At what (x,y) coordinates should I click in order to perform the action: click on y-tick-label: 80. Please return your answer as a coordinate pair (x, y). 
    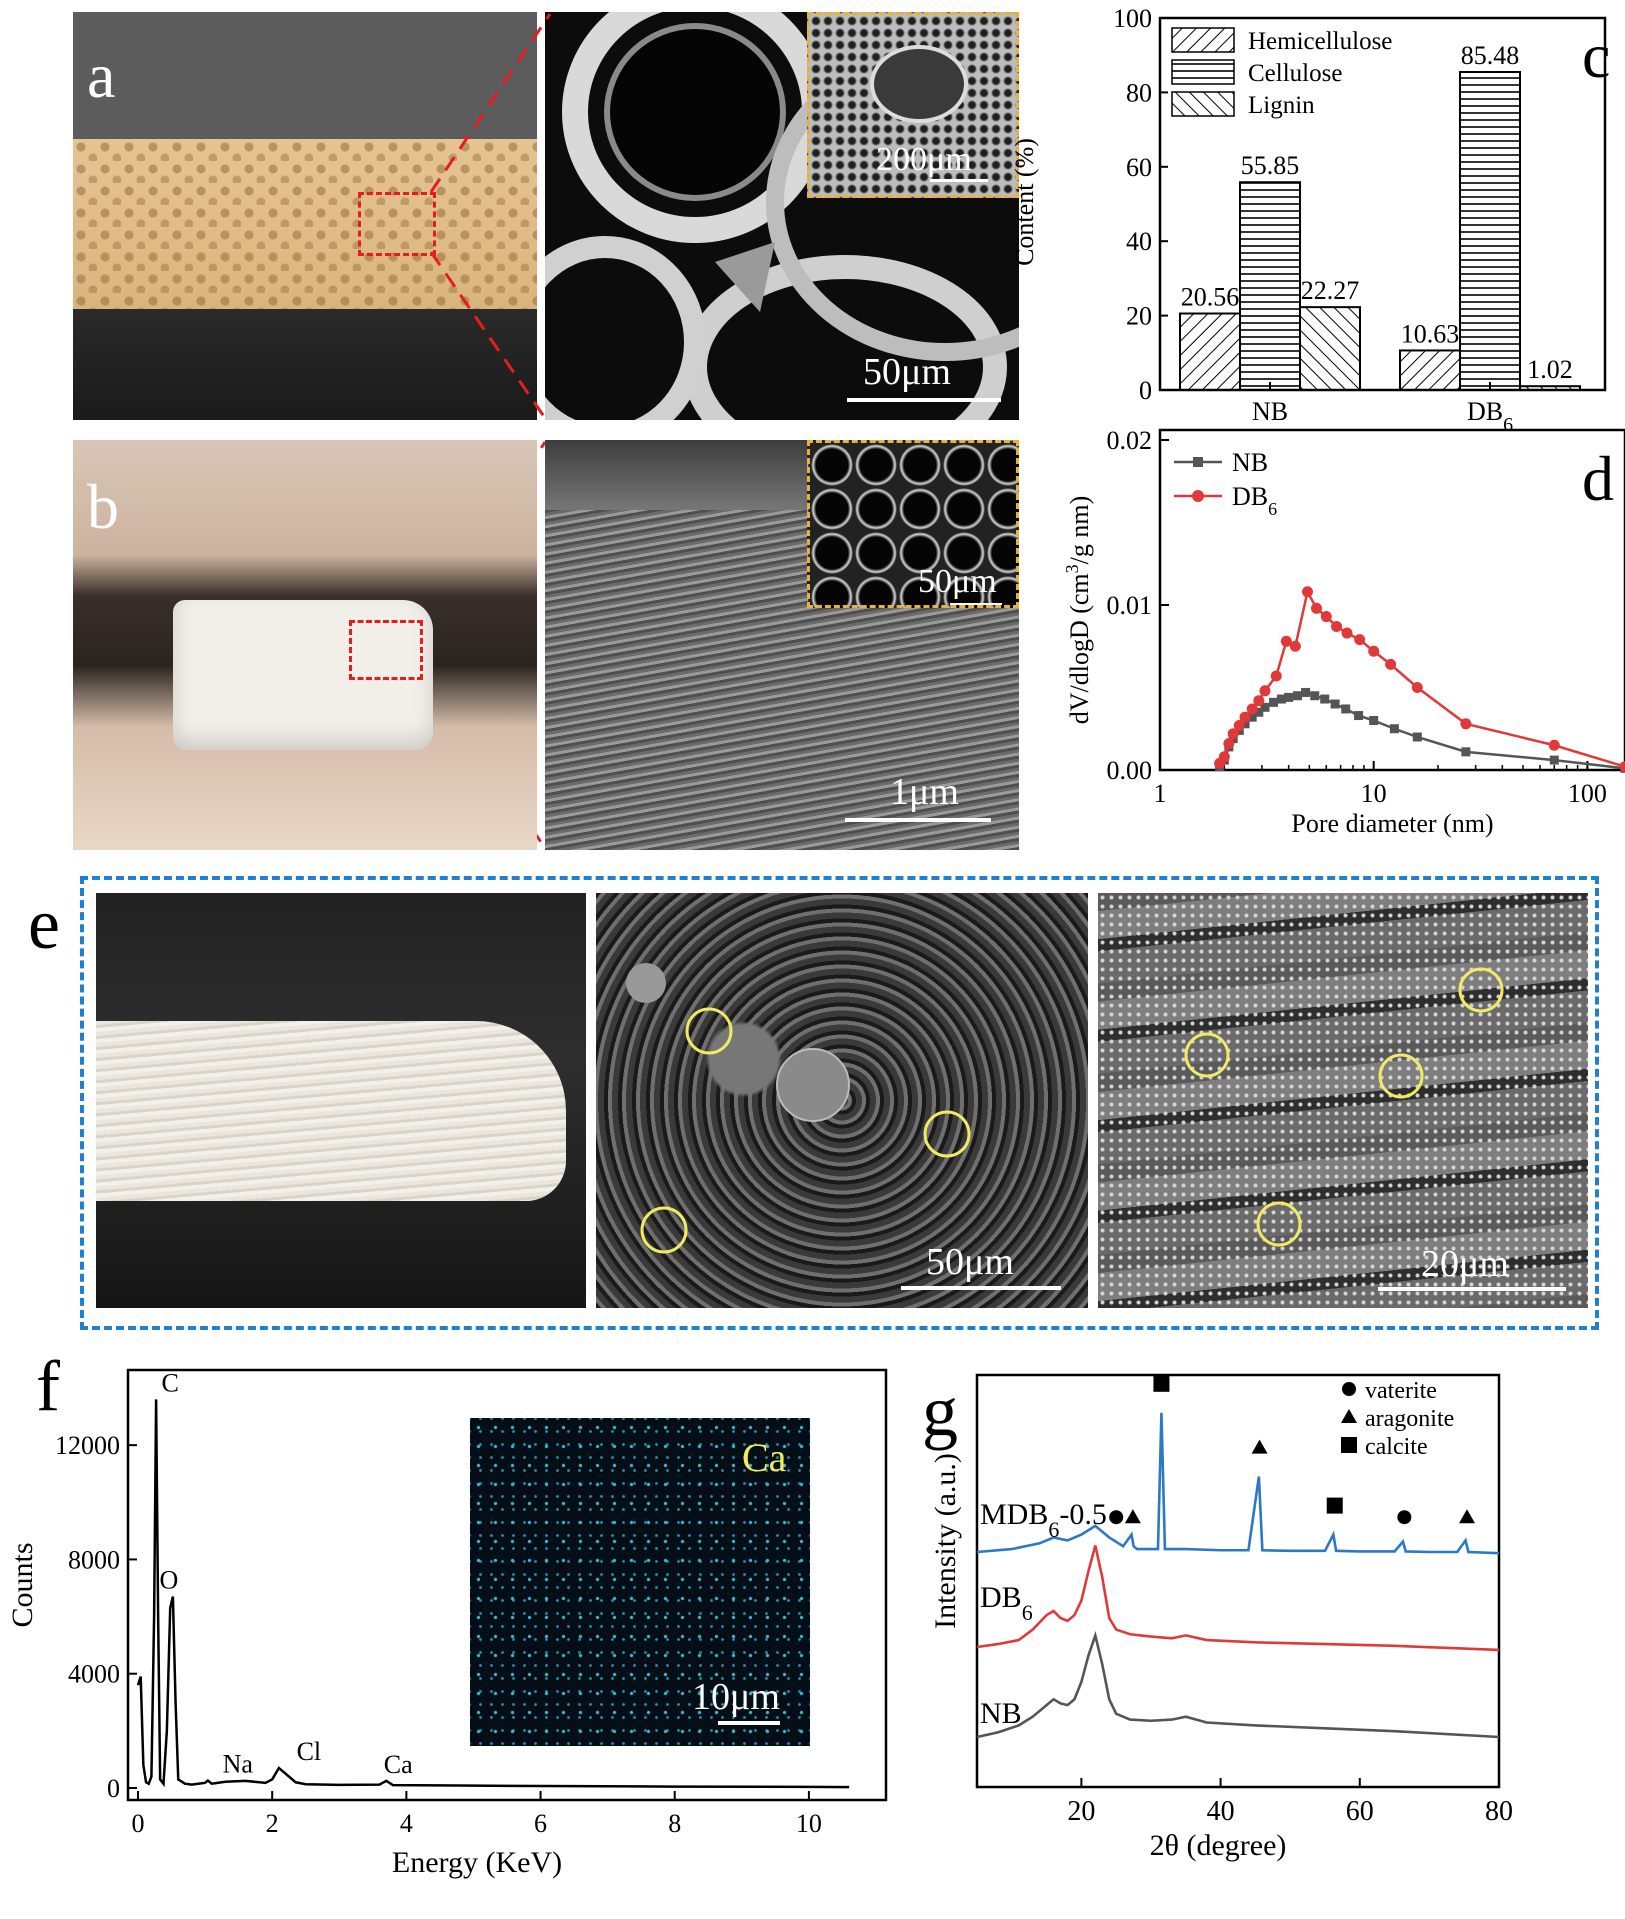
    Looking at the image, I should click on (1139, 92).